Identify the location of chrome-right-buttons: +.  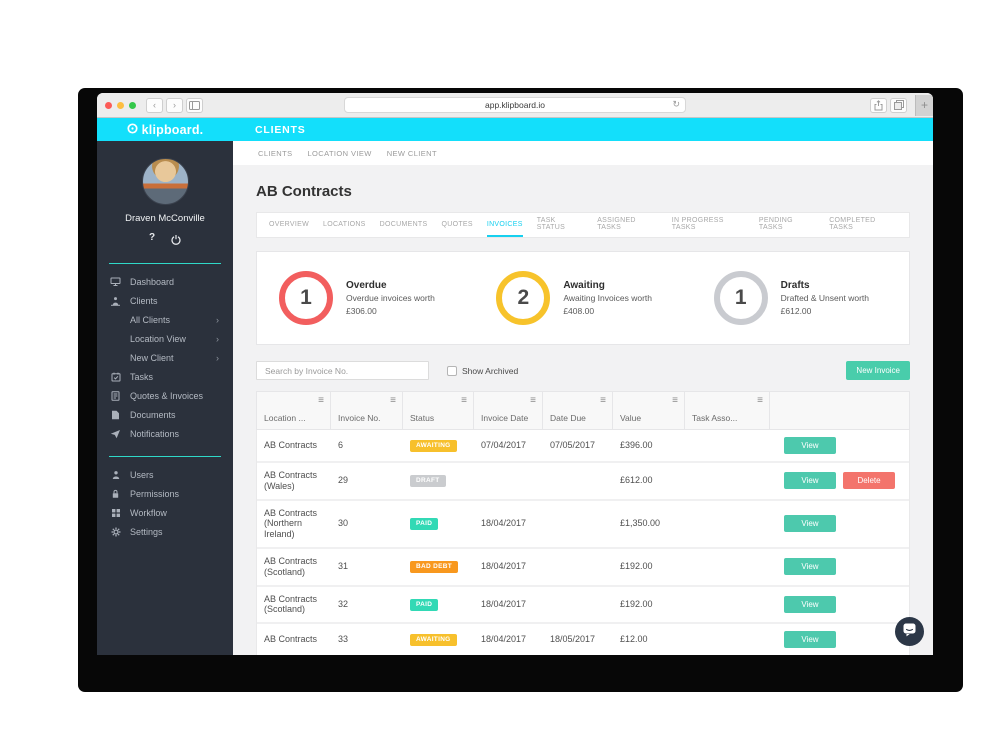
(901, 105).